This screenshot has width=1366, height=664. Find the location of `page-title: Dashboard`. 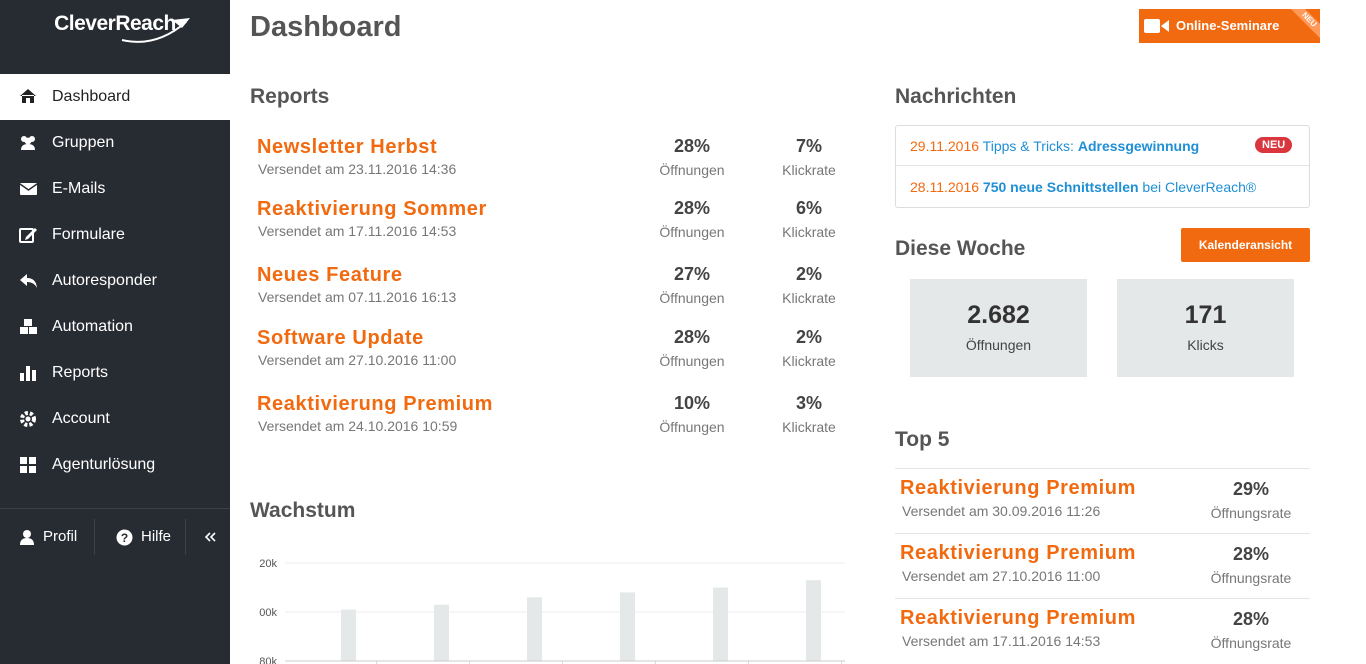

page-title: Dashboard is located at coordinates (326, 27).